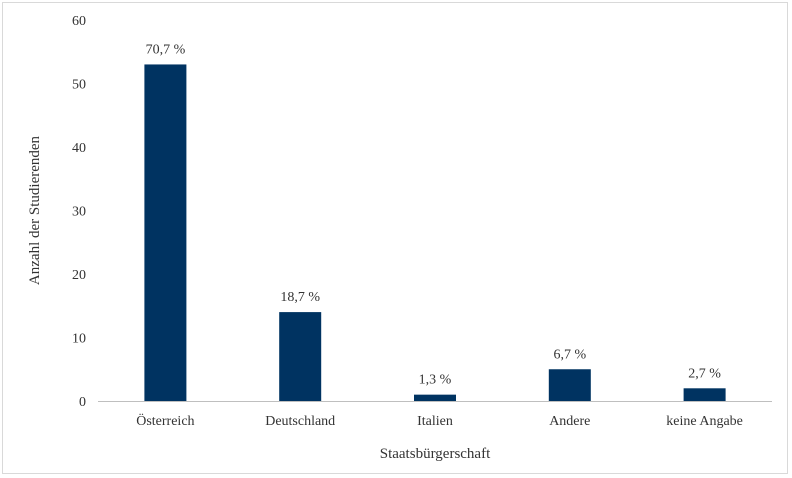 Image resolution: width=792 pixels, height=478 pixels. I want to click on y-axis-ticks: 0 10 20 30 40 50 60, so click(79, 212).